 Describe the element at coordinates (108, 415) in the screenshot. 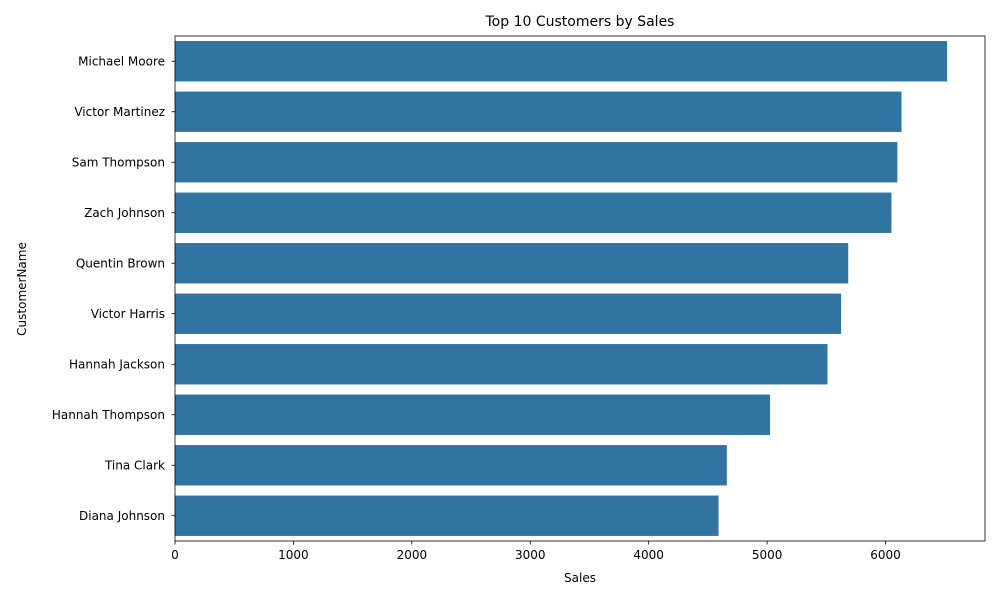

I see `y-tick-label: Hannah Thompson` at that location.